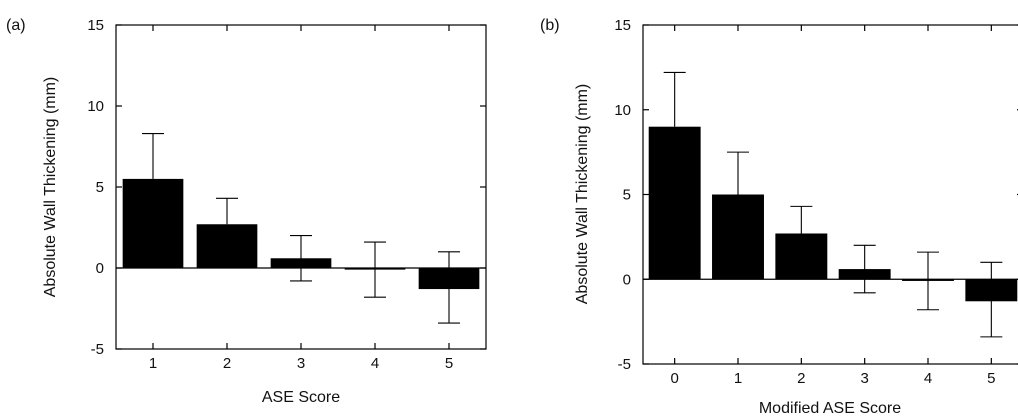 This screenshot has height=418, width=1018. Describe the element at coordinates (991, 378) in the screenshot. I see `panel-b-x-tick-label: 5` at that location.